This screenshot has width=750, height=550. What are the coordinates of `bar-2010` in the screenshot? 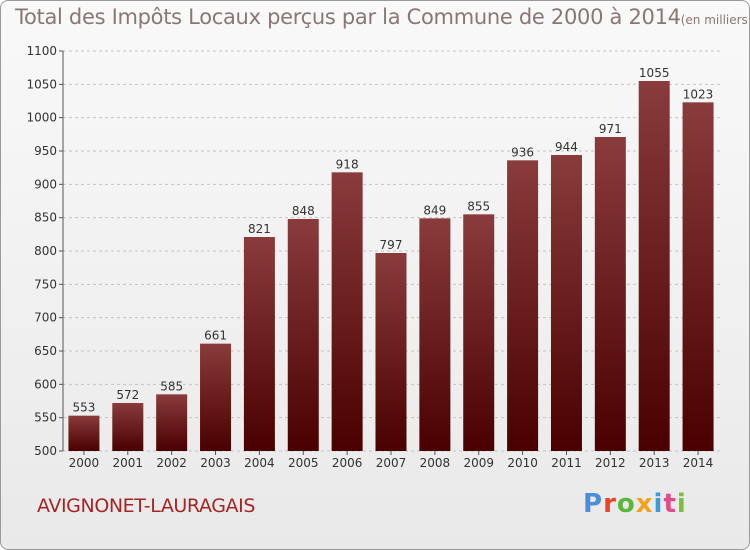 It's located at (523, 306).